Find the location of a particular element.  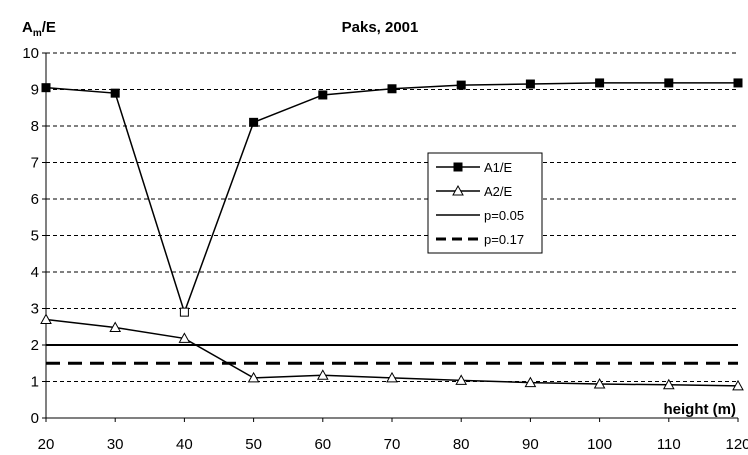

y-tick-label-9: 9 is located at coordinates (35, 90).